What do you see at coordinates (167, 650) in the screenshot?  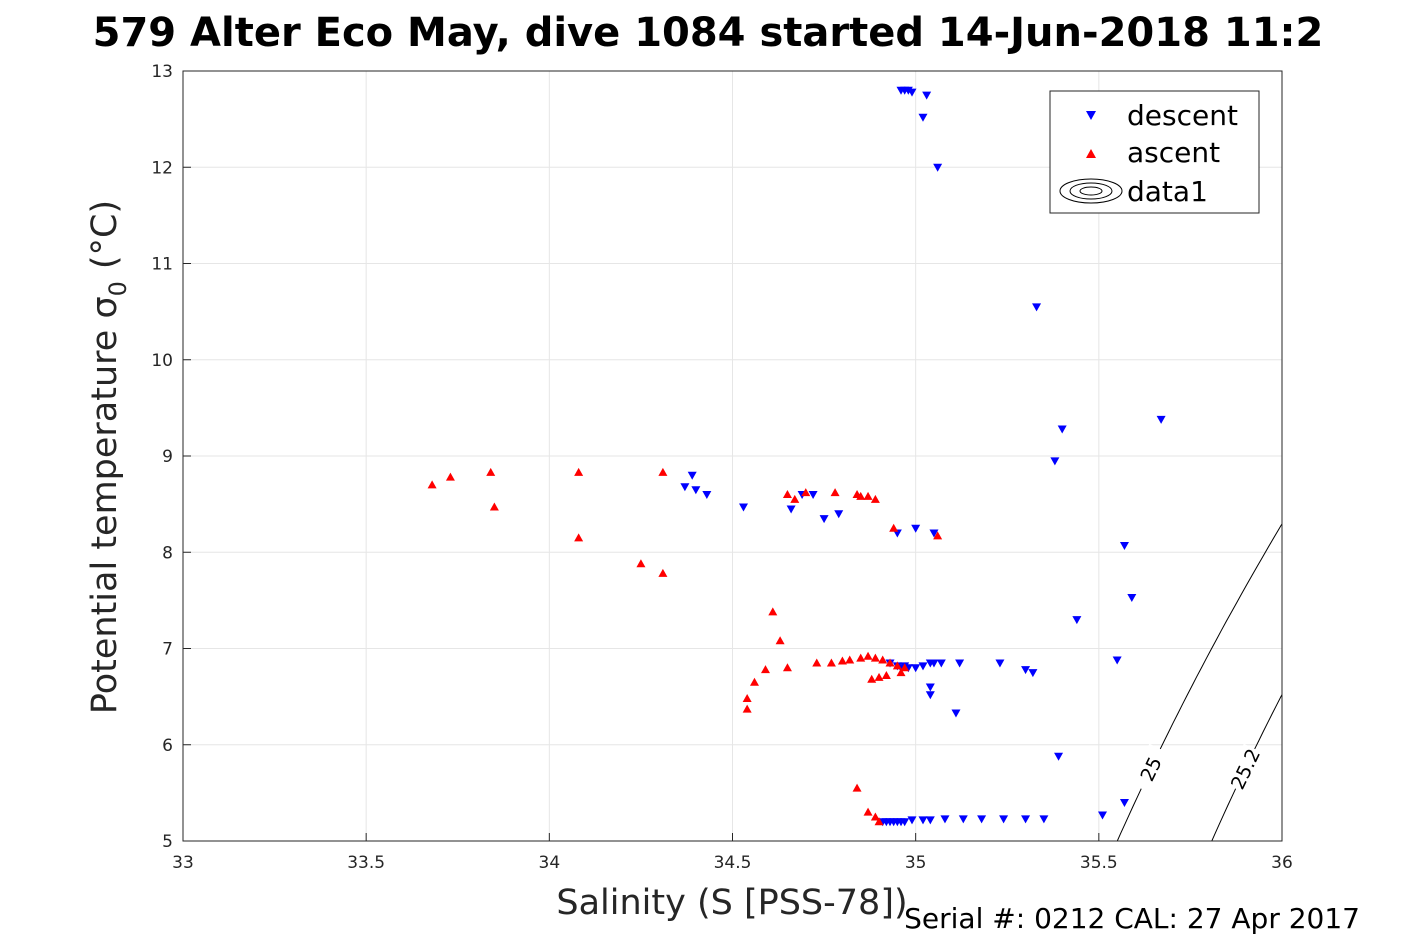 I see `y-tick-label: 7` at bounding box center [167, 650].